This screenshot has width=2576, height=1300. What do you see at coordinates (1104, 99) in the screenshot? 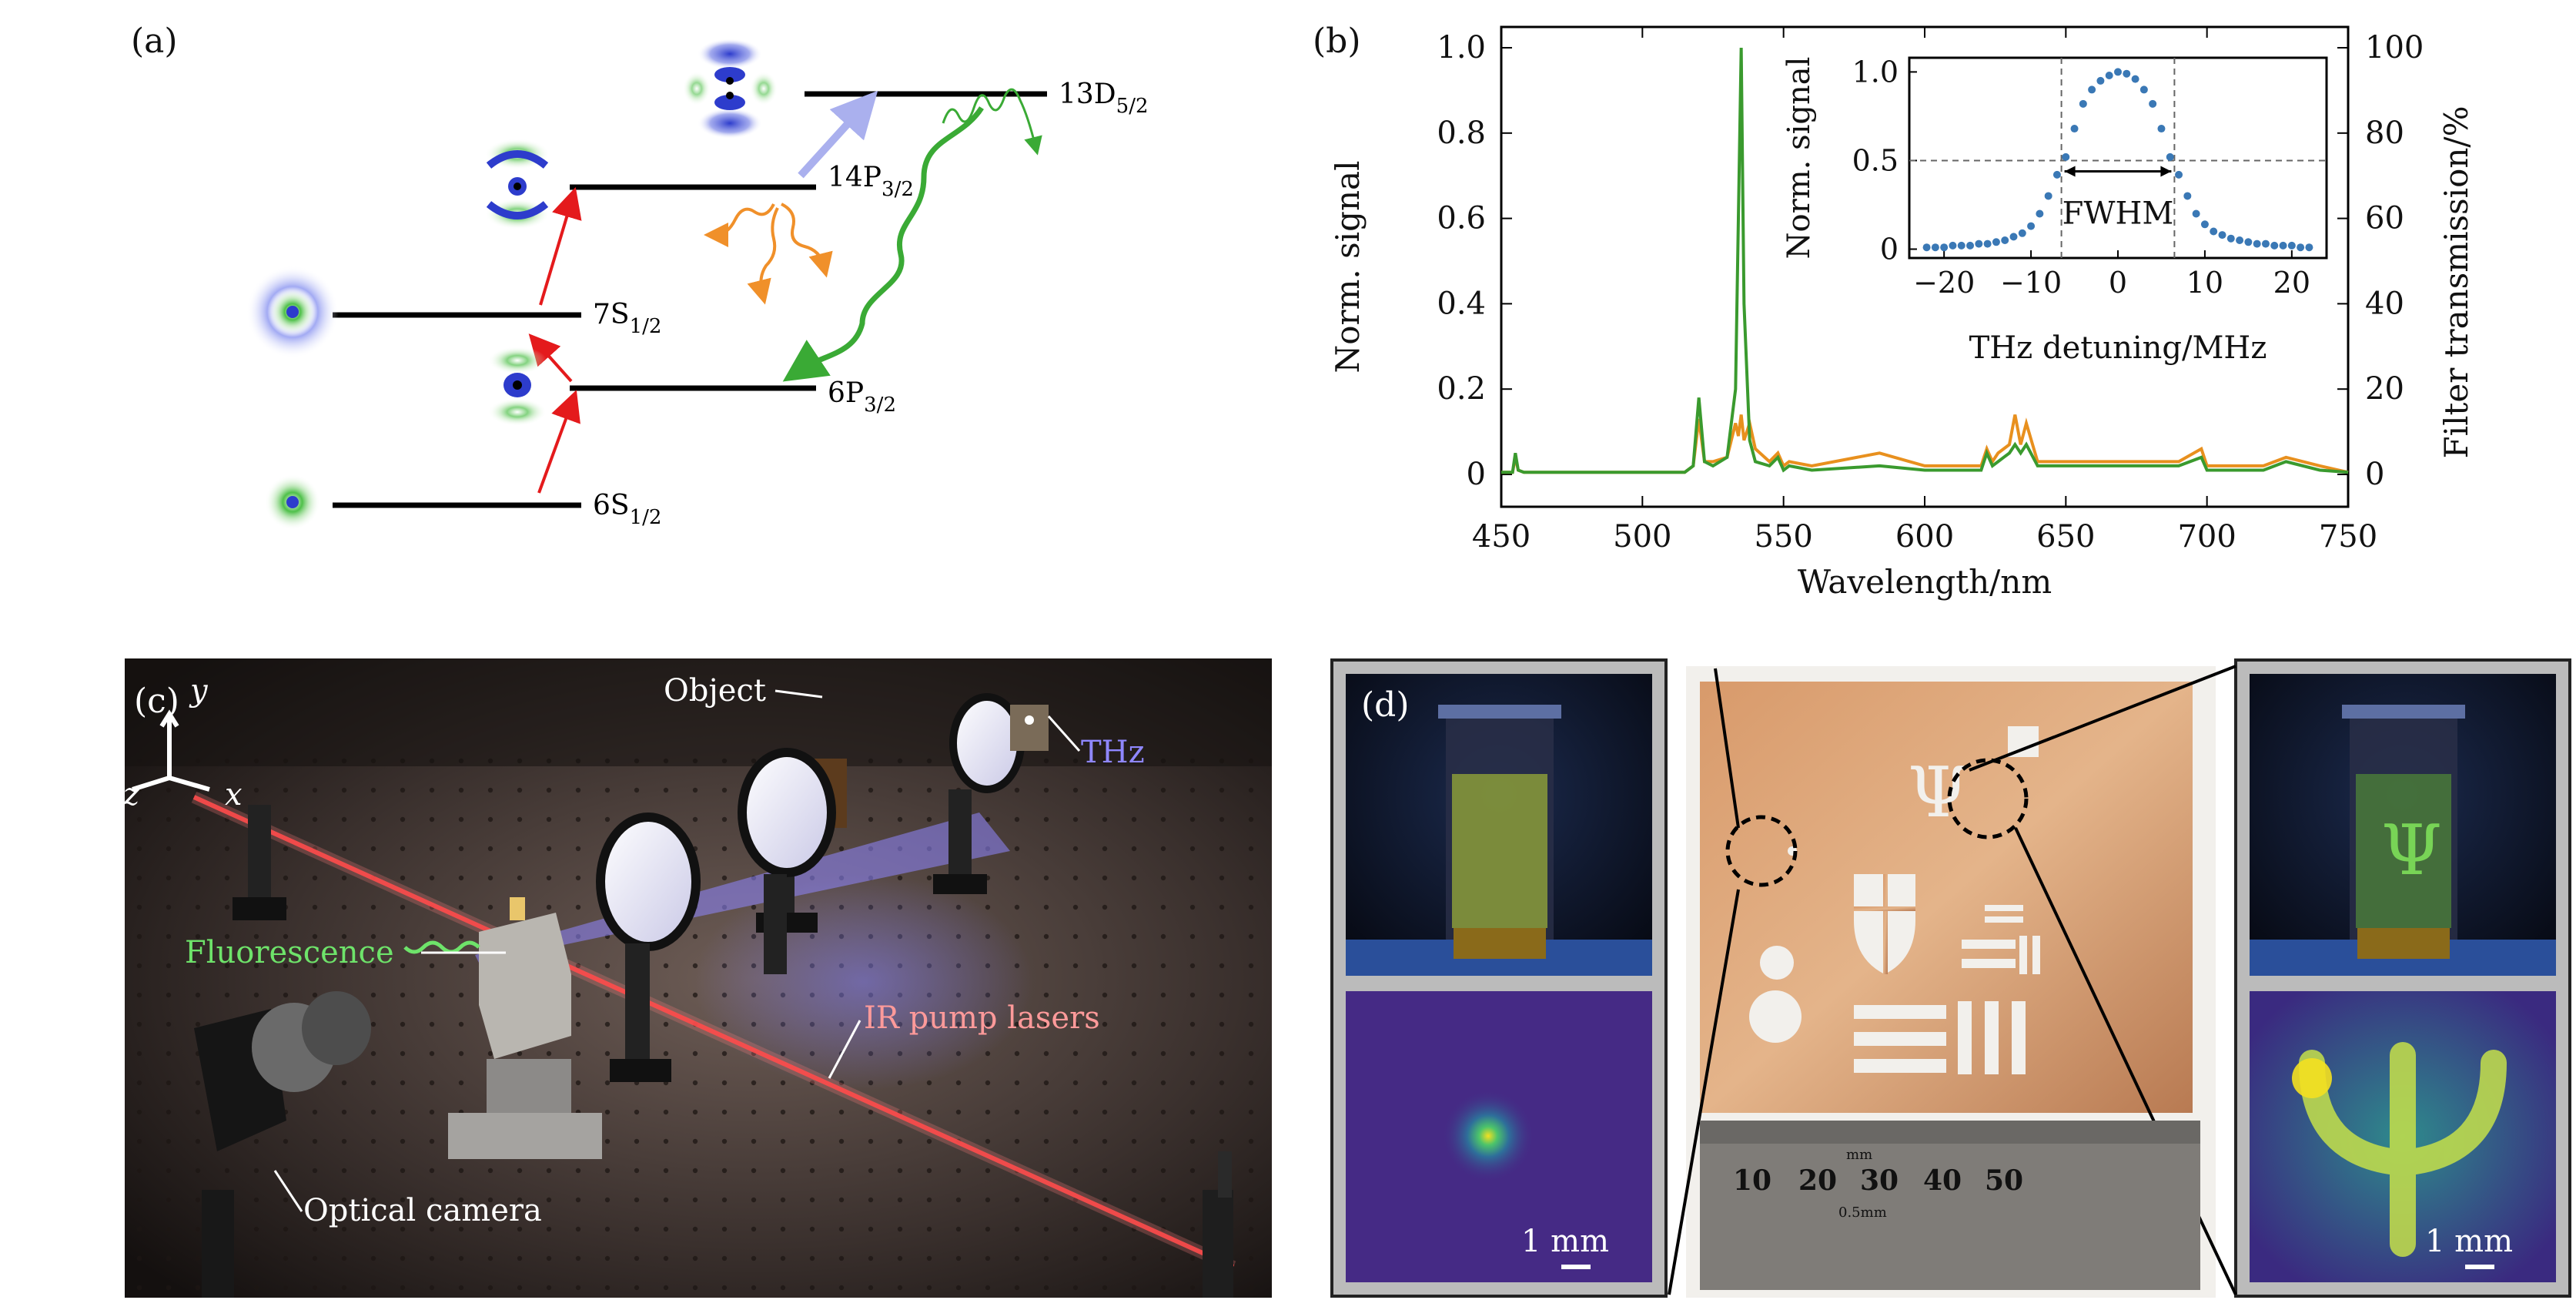
I see `level-label-13d: 13D5/2` at bounding box center [1104, 99].